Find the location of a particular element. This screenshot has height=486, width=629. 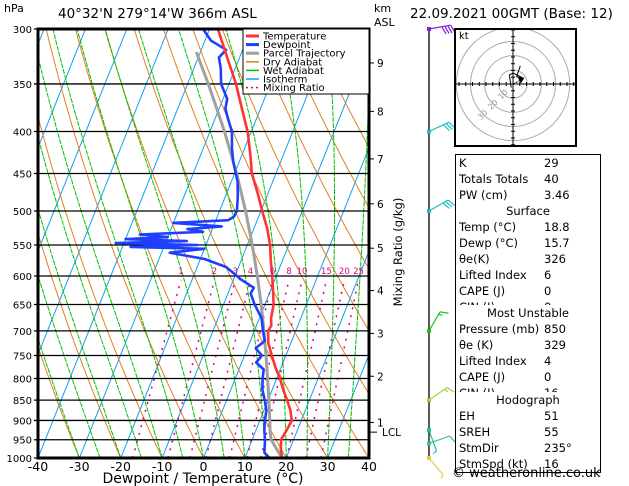

hodograph-stat-value: 55 is located at coordinates (551, 432).